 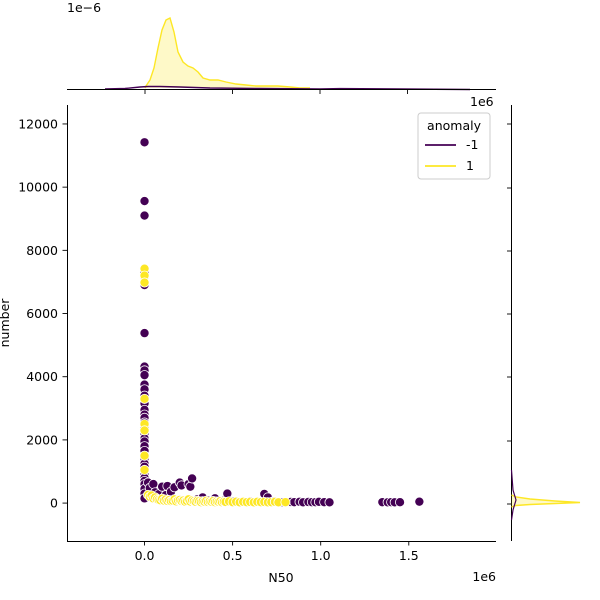 What do you see at coordinates (54, 503) in the screenshot?
I see `y-tick-label: 0` at bounding box center [54, 503].